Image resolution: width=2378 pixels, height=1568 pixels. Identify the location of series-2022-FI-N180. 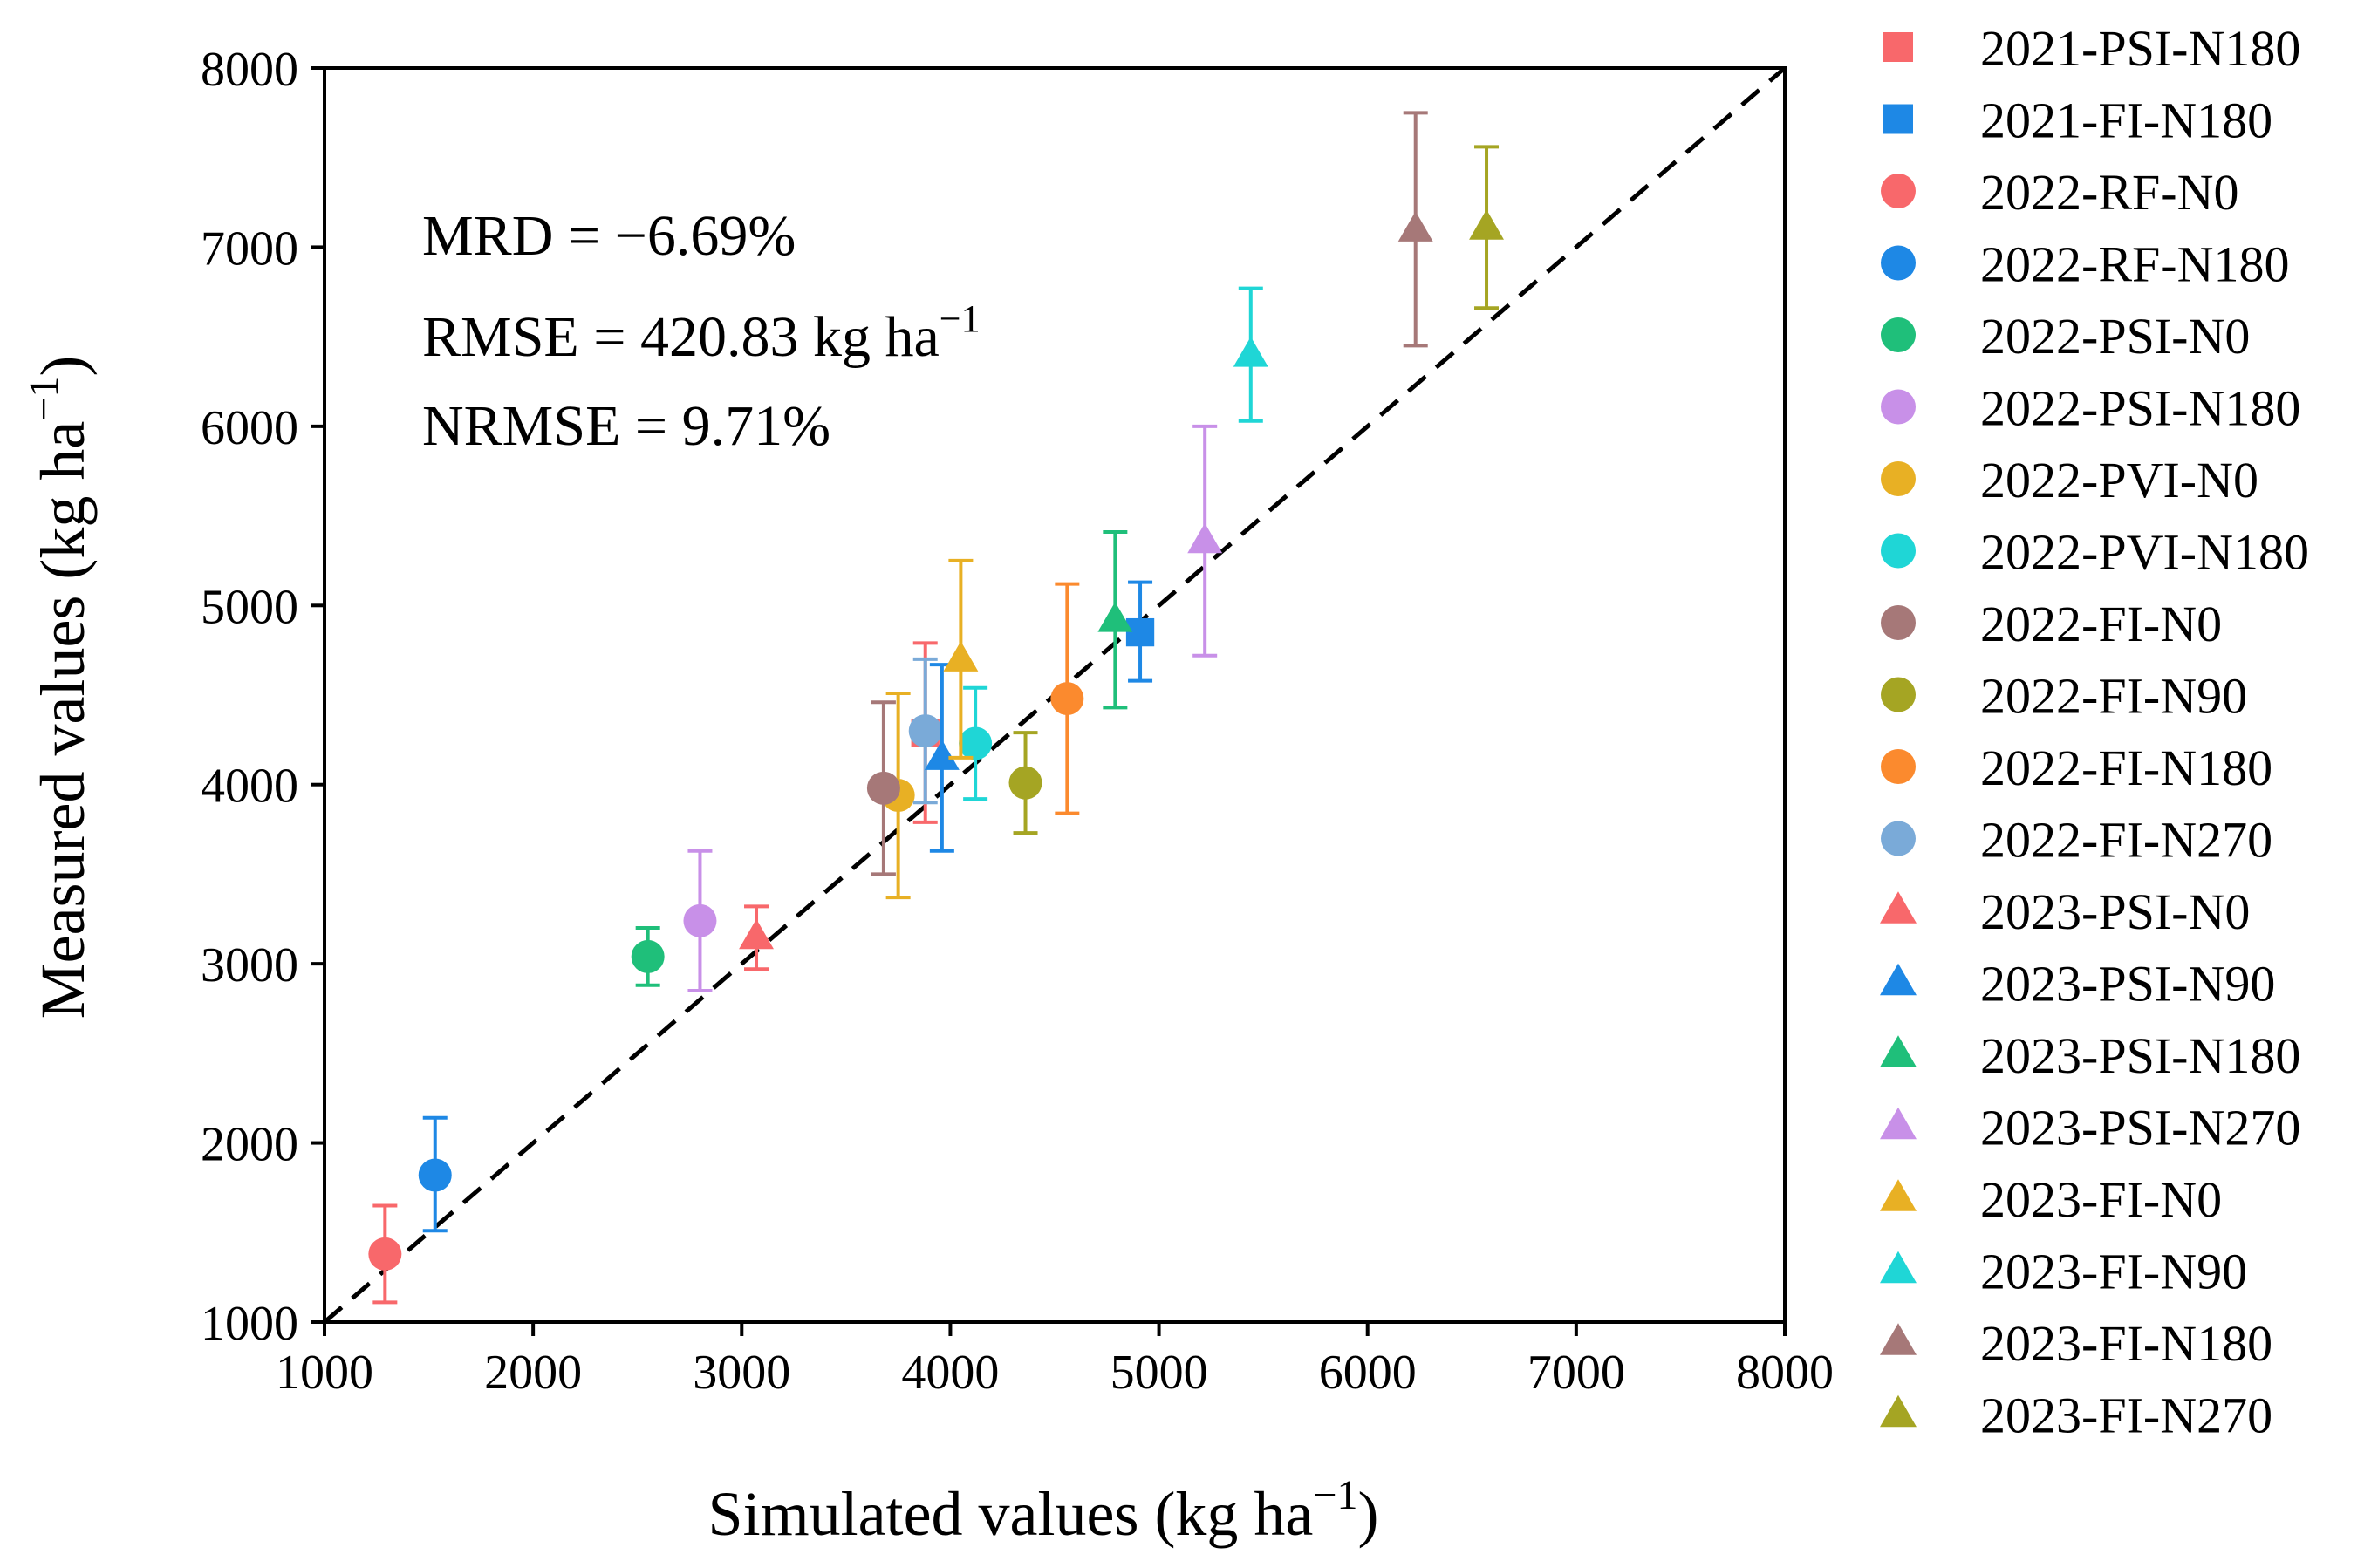
(1067, 698).